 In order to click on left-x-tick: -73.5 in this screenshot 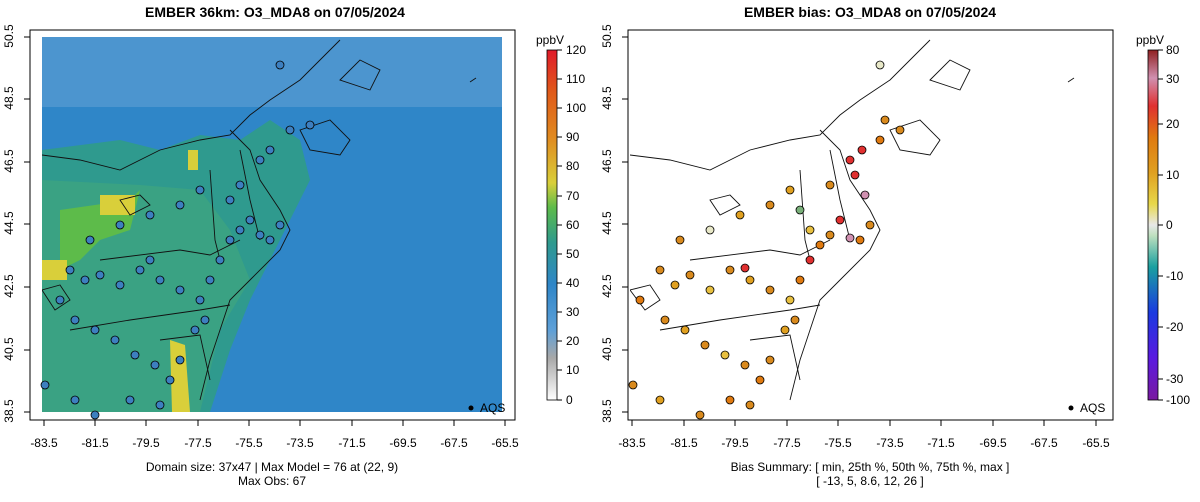, I will do `click(300, 443)`.